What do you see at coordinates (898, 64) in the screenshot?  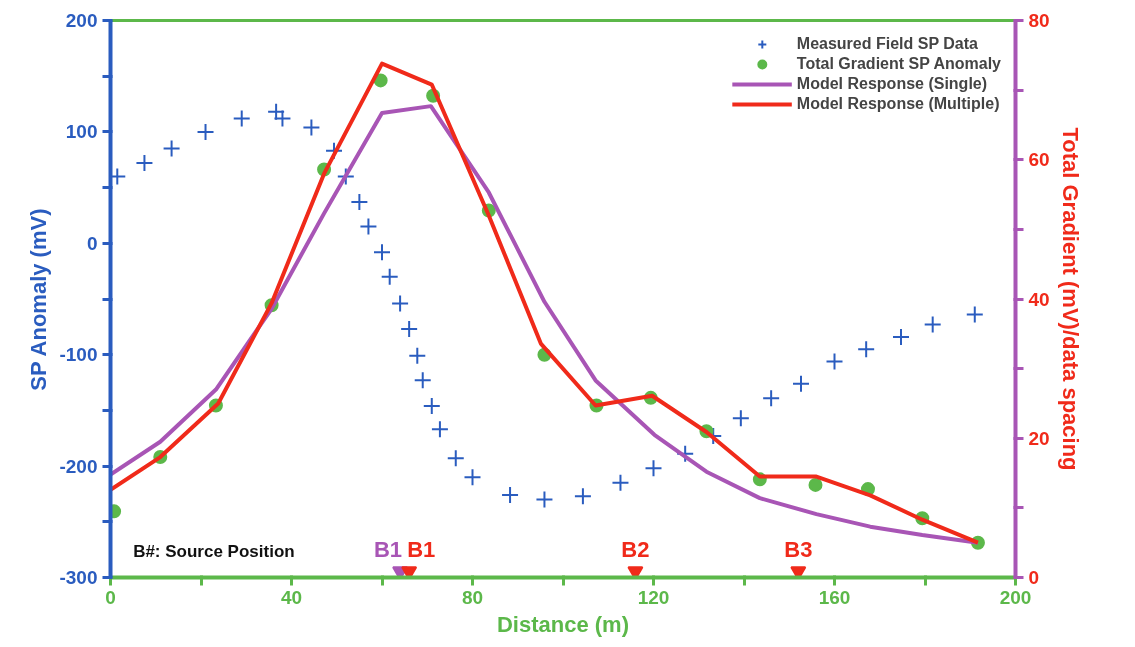 I see `legend-label: Total Gradient SP Anomaly` at bounding box center [898, 64].